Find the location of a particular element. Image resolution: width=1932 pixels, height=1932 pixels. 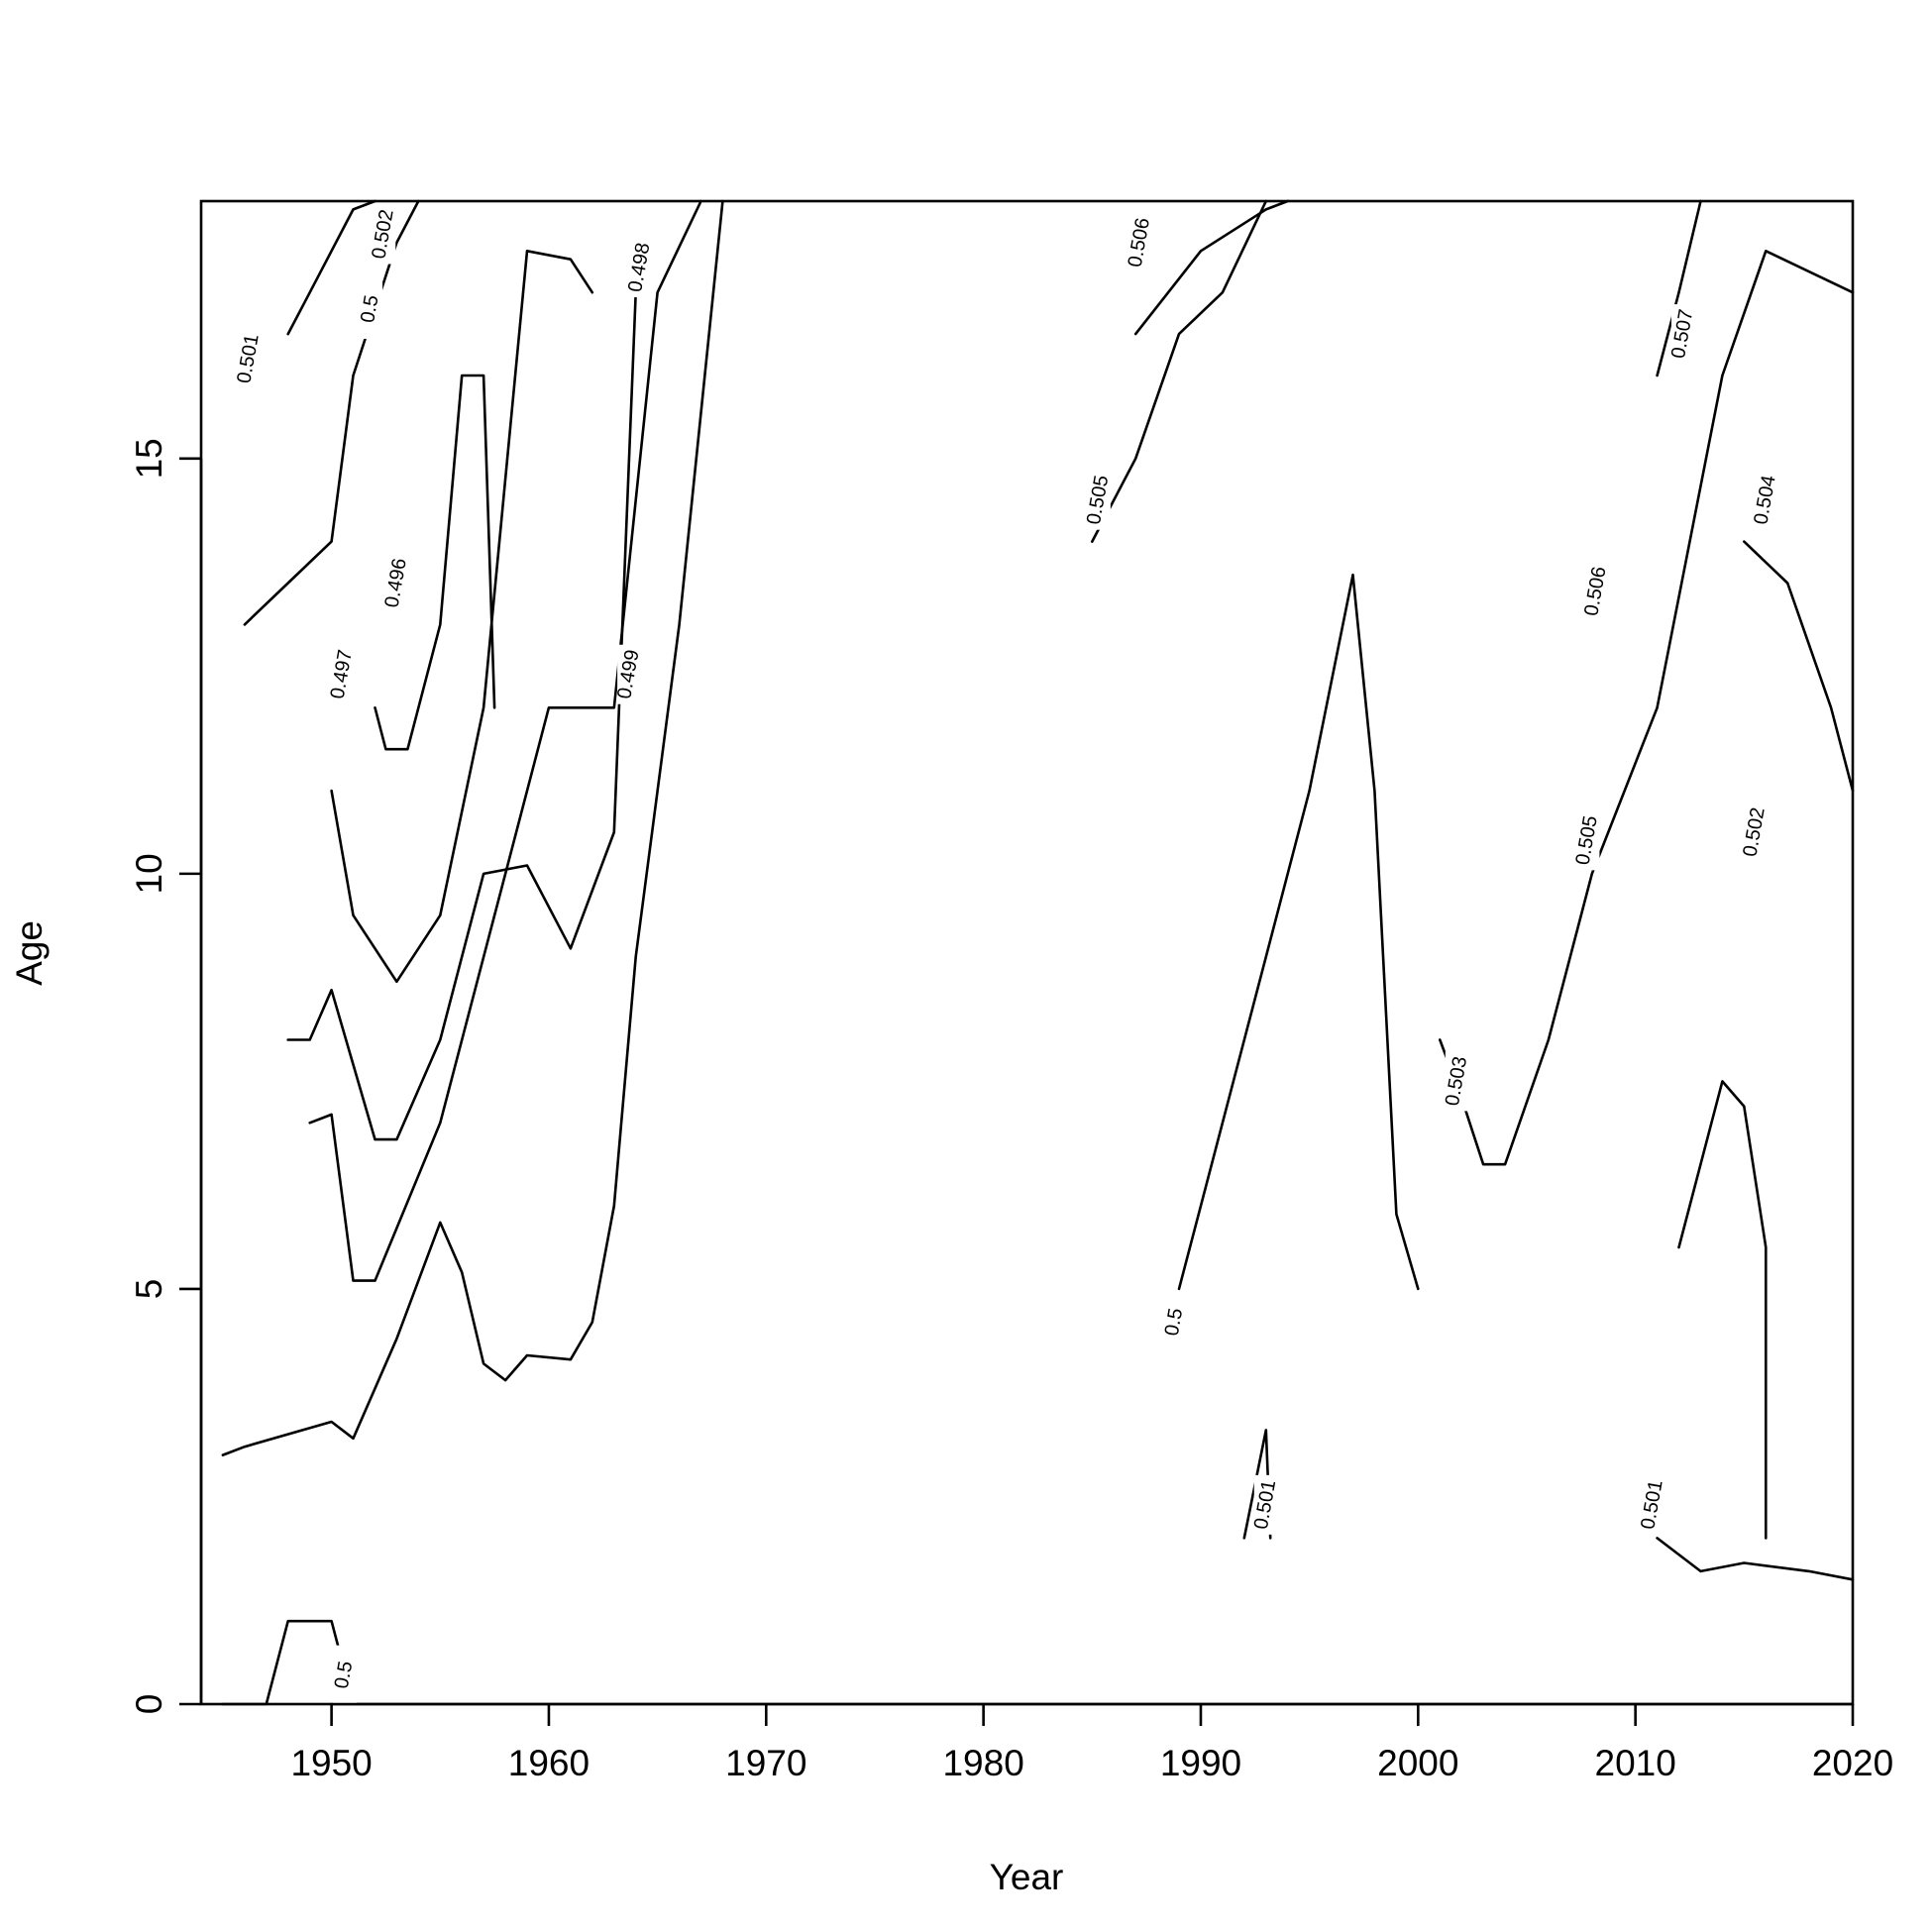

y-tick-label-0: 0 is located at coordinates (149, 1704).